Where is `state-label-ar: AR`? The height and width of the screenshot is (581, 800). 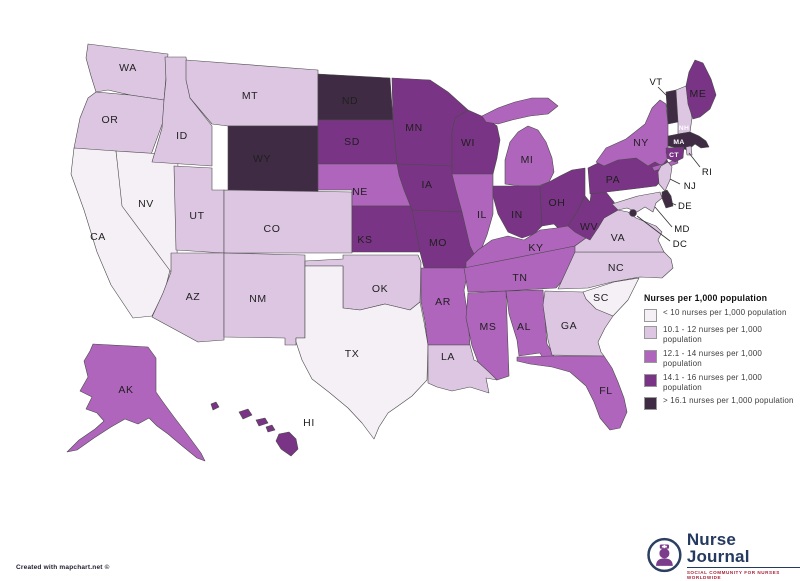 state-label-ar: AR is located at coordinates (443, 302).